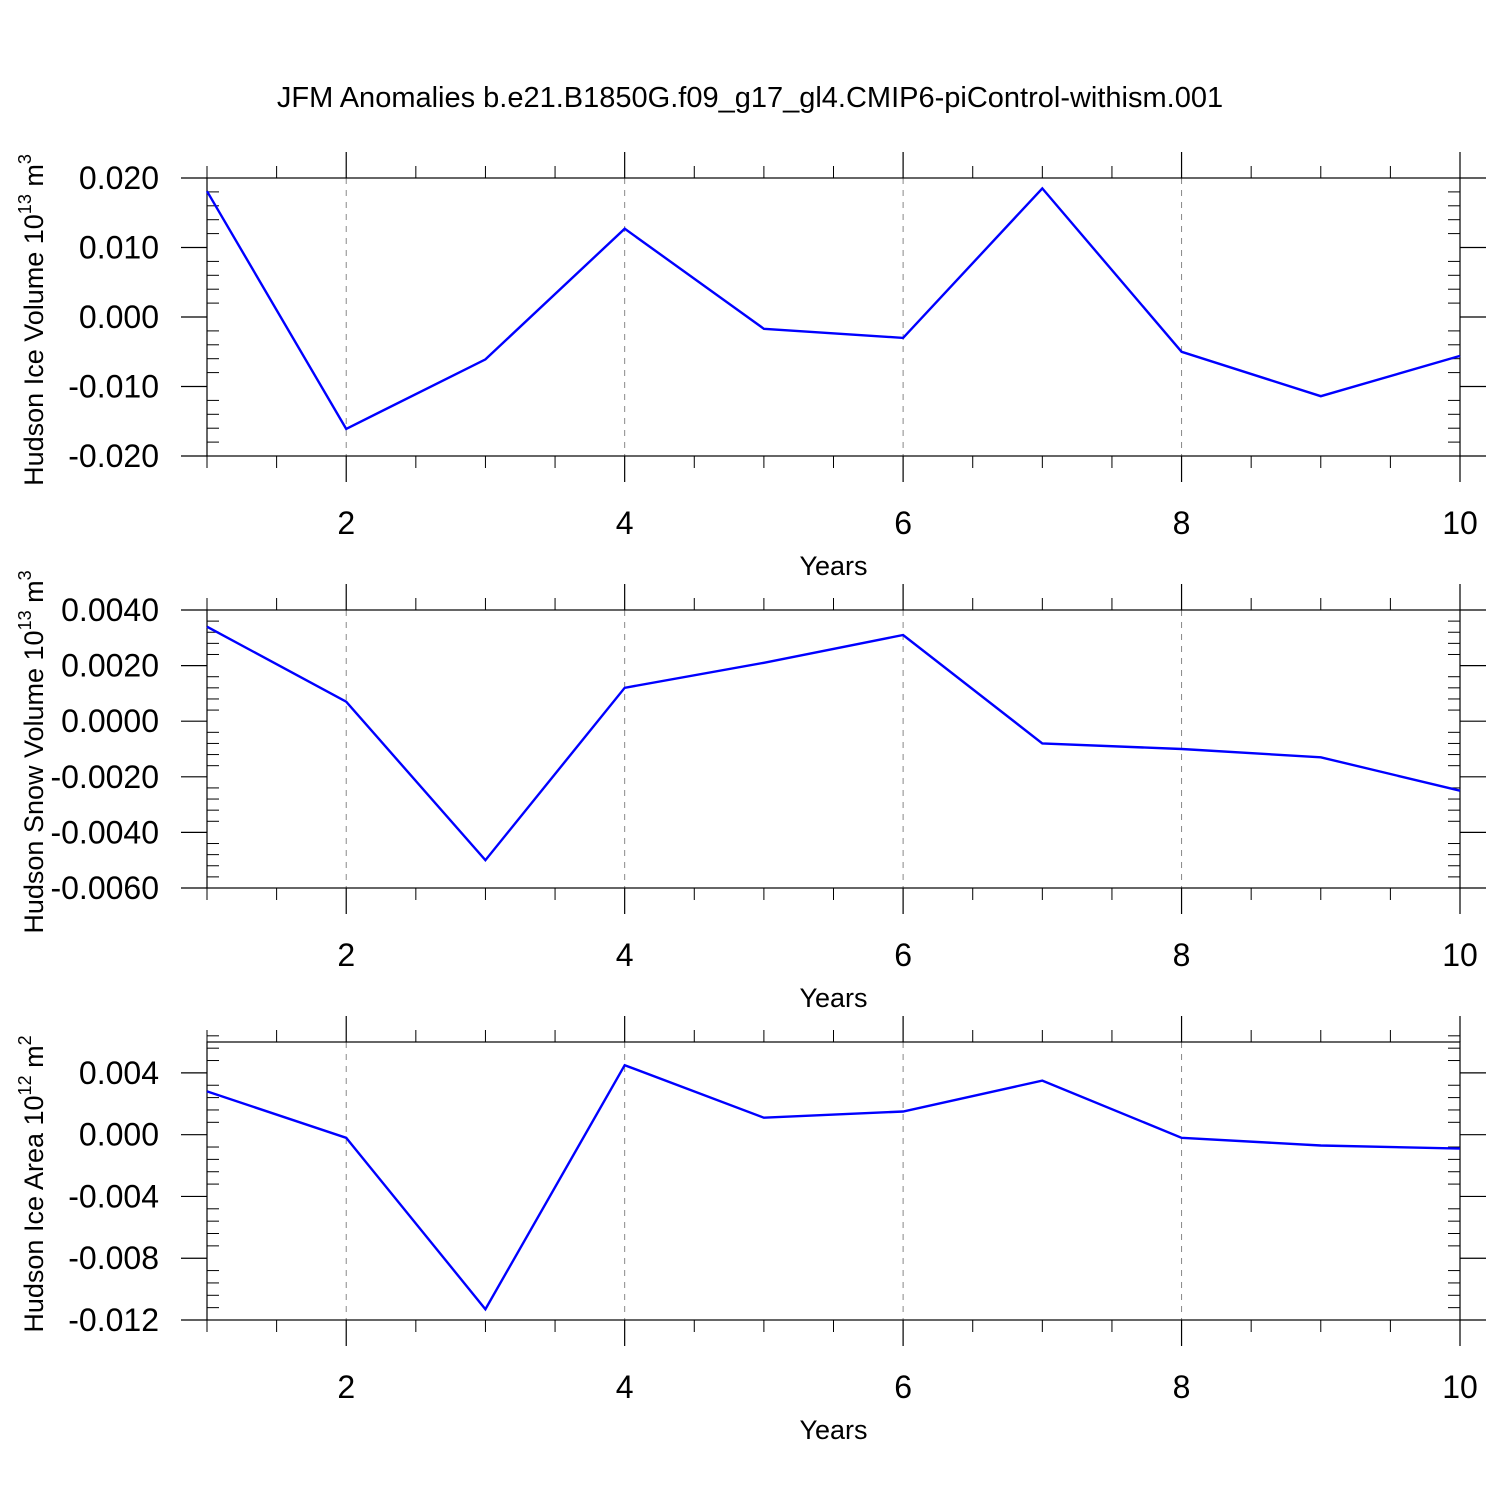 This screenshot has height=1500, width=1500. I want to click on y-axis-label-text: Hudson Ice Area 10, so click(34, 1213).